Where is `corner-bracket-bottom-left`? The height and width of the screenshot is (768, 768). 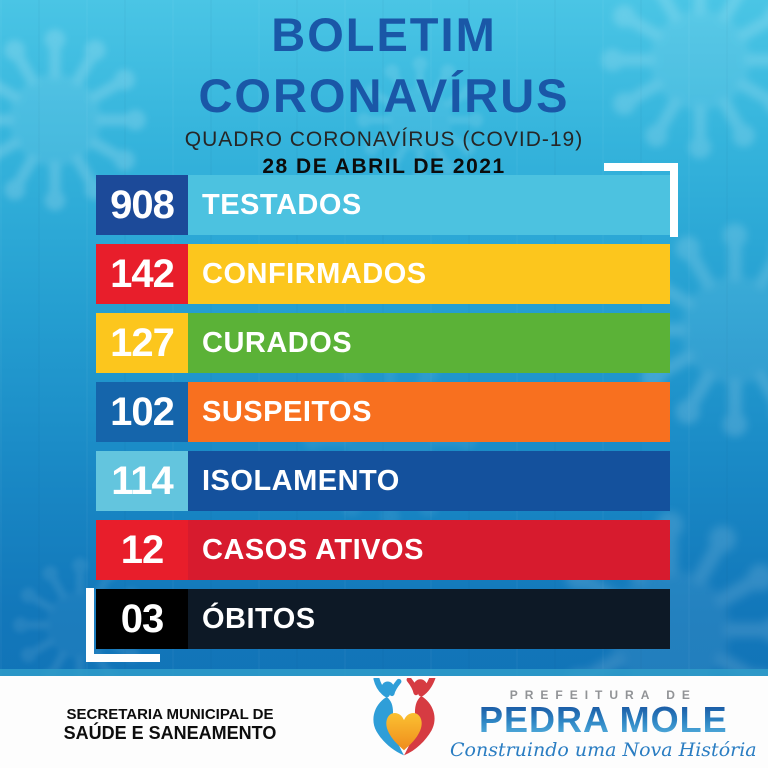 corner-bracket-bottom-left is located at coordinates (123, 625).